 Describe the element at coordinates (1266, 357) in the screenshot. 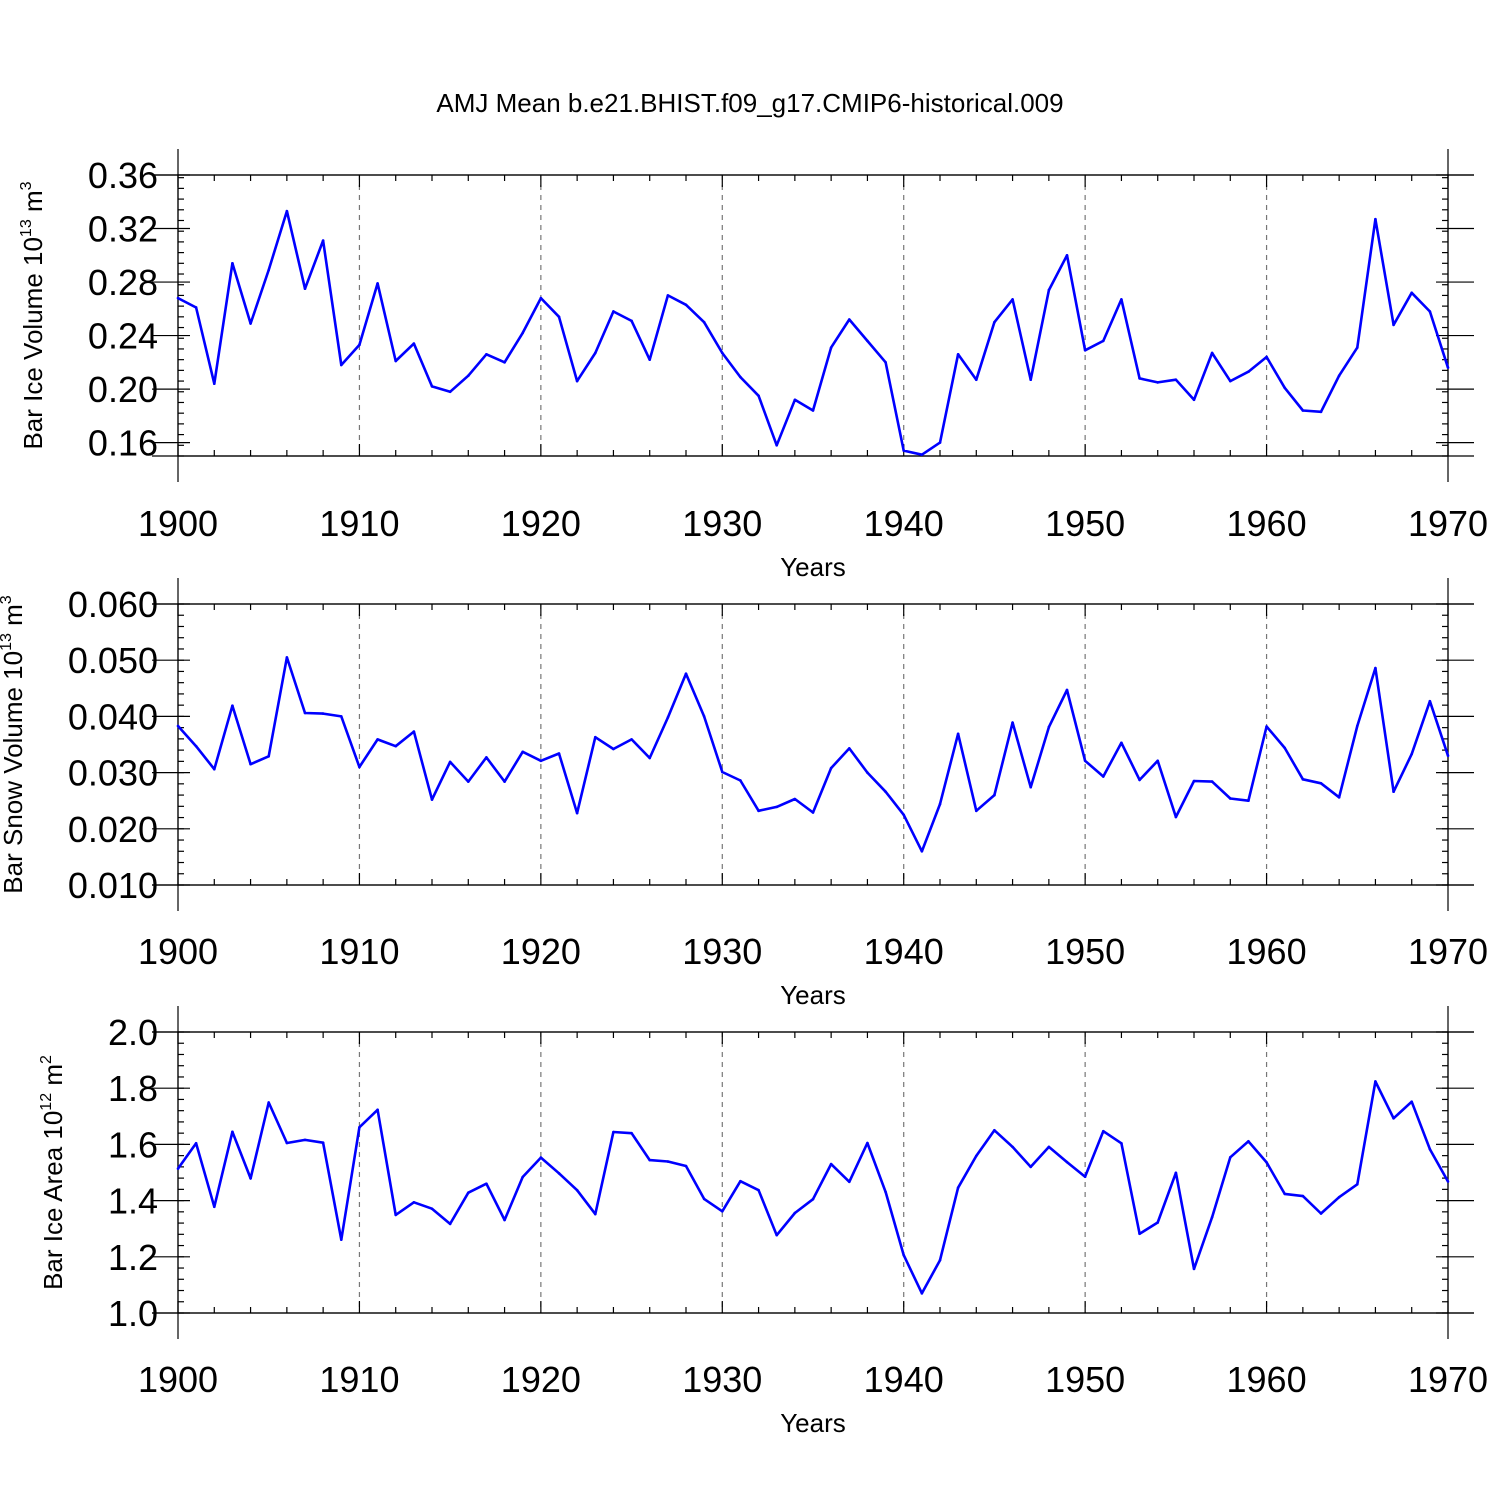

I see `data-point-1960` at that location.